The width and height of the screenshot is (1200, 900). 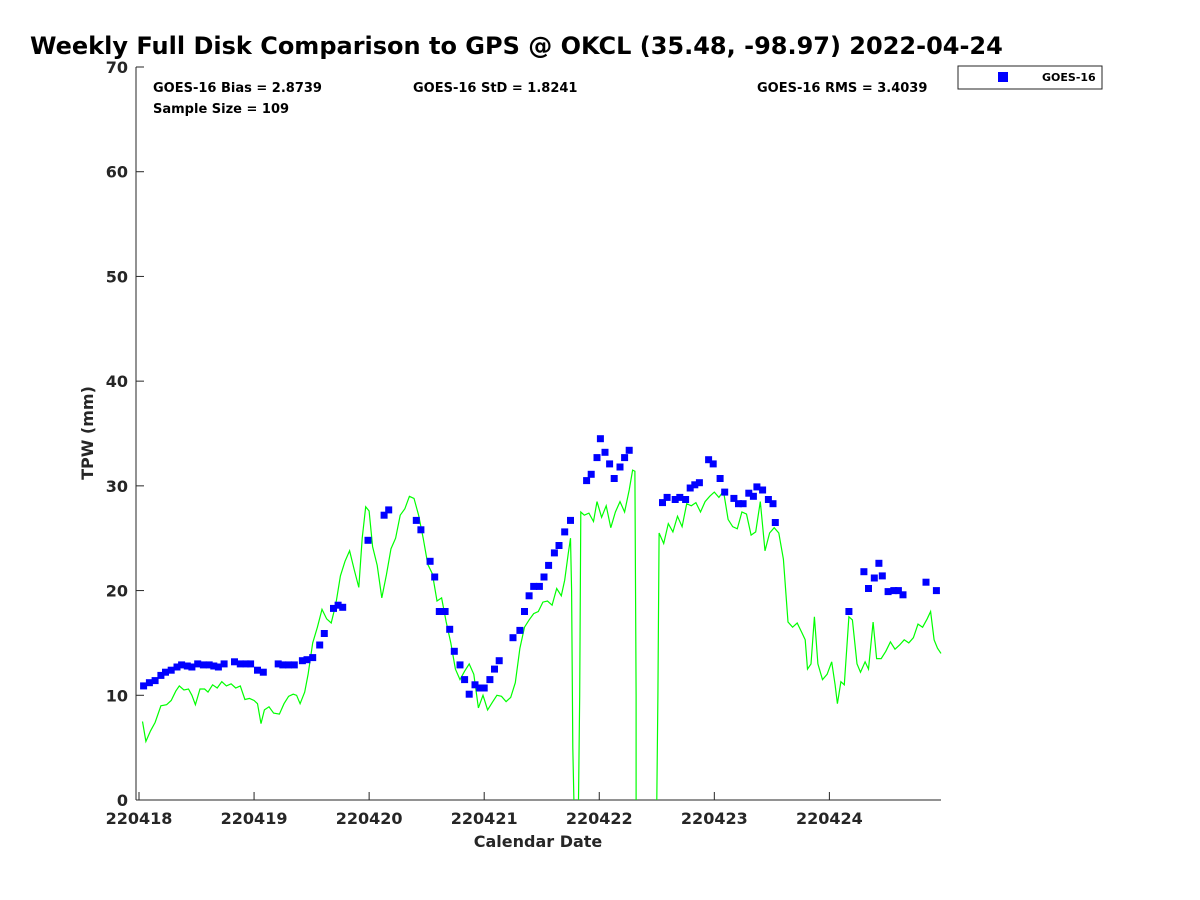 What do you see at coordinates (117, 486) in the screenshot?
I see `y-tick-label: 30` at bounding box center [117, 486].